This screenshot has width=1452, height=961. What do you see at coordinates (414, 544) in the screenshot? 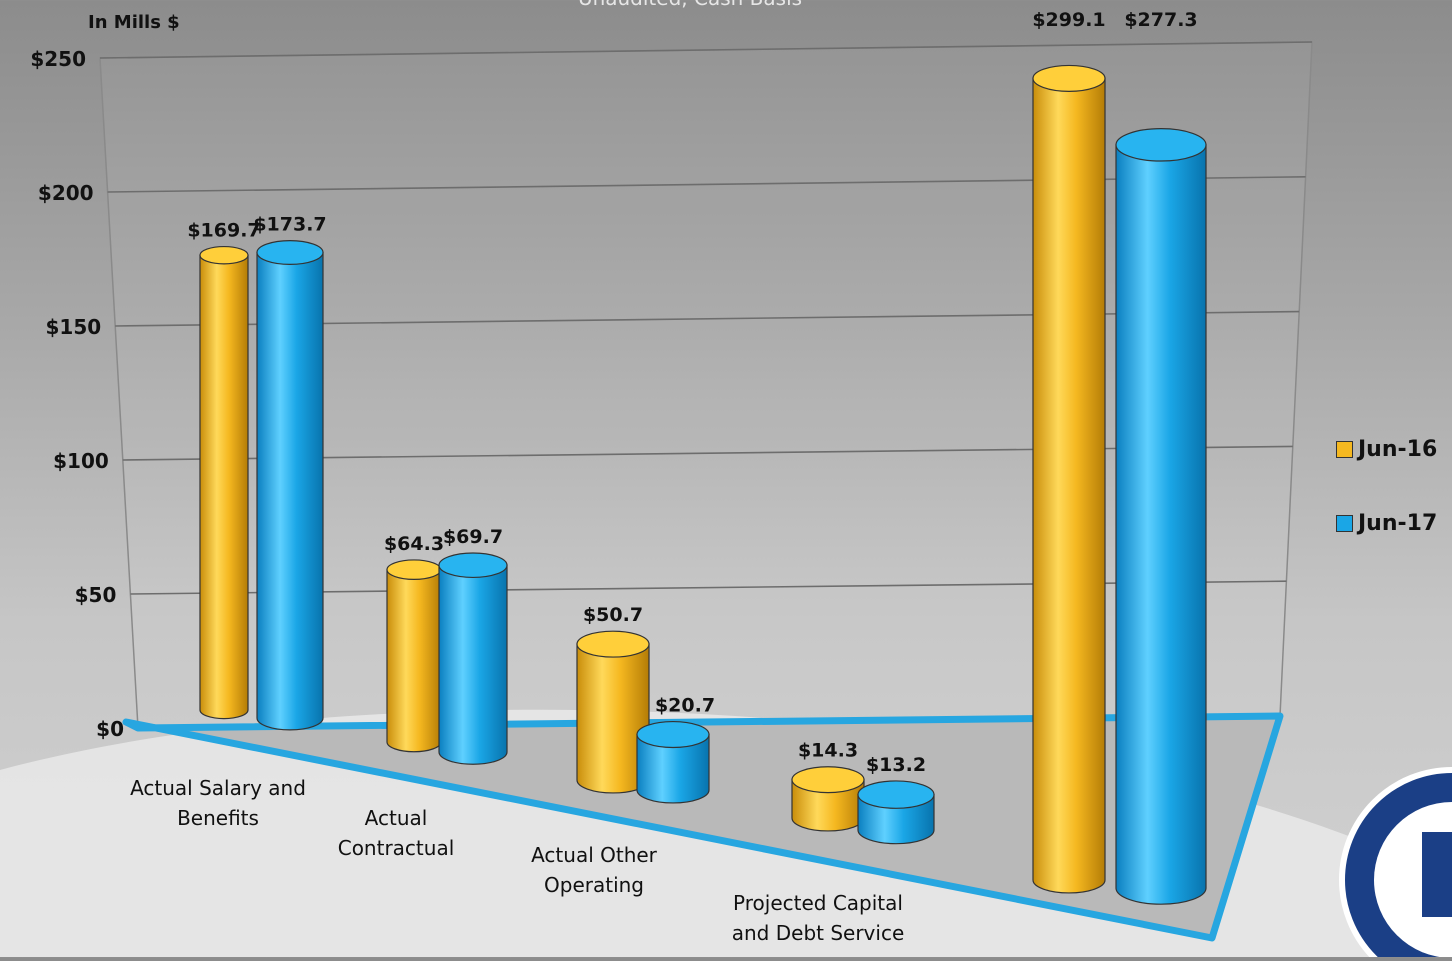
I see `data-label: $64.3` at bounding box center [414, 544].